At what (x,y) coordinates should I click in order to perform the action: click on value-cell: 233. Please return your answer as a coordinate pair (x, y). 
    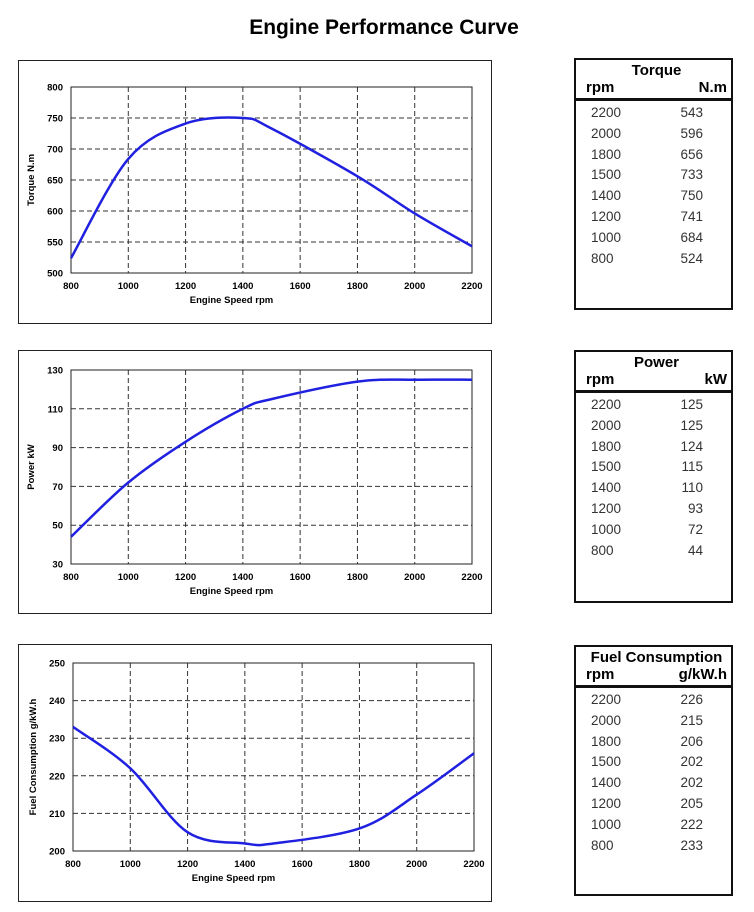
    Looking at the image, I should click on (691, 845).